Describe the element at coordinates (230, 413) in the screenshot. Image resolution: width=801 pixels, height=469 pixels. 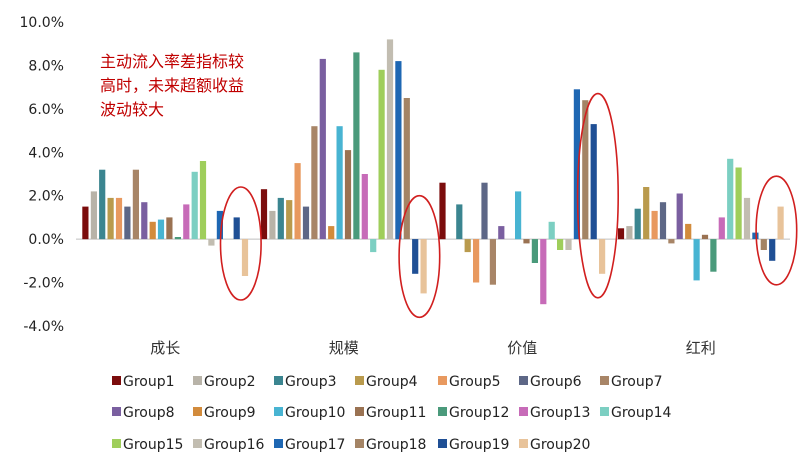
I see `legend-label: Group9` at that location.